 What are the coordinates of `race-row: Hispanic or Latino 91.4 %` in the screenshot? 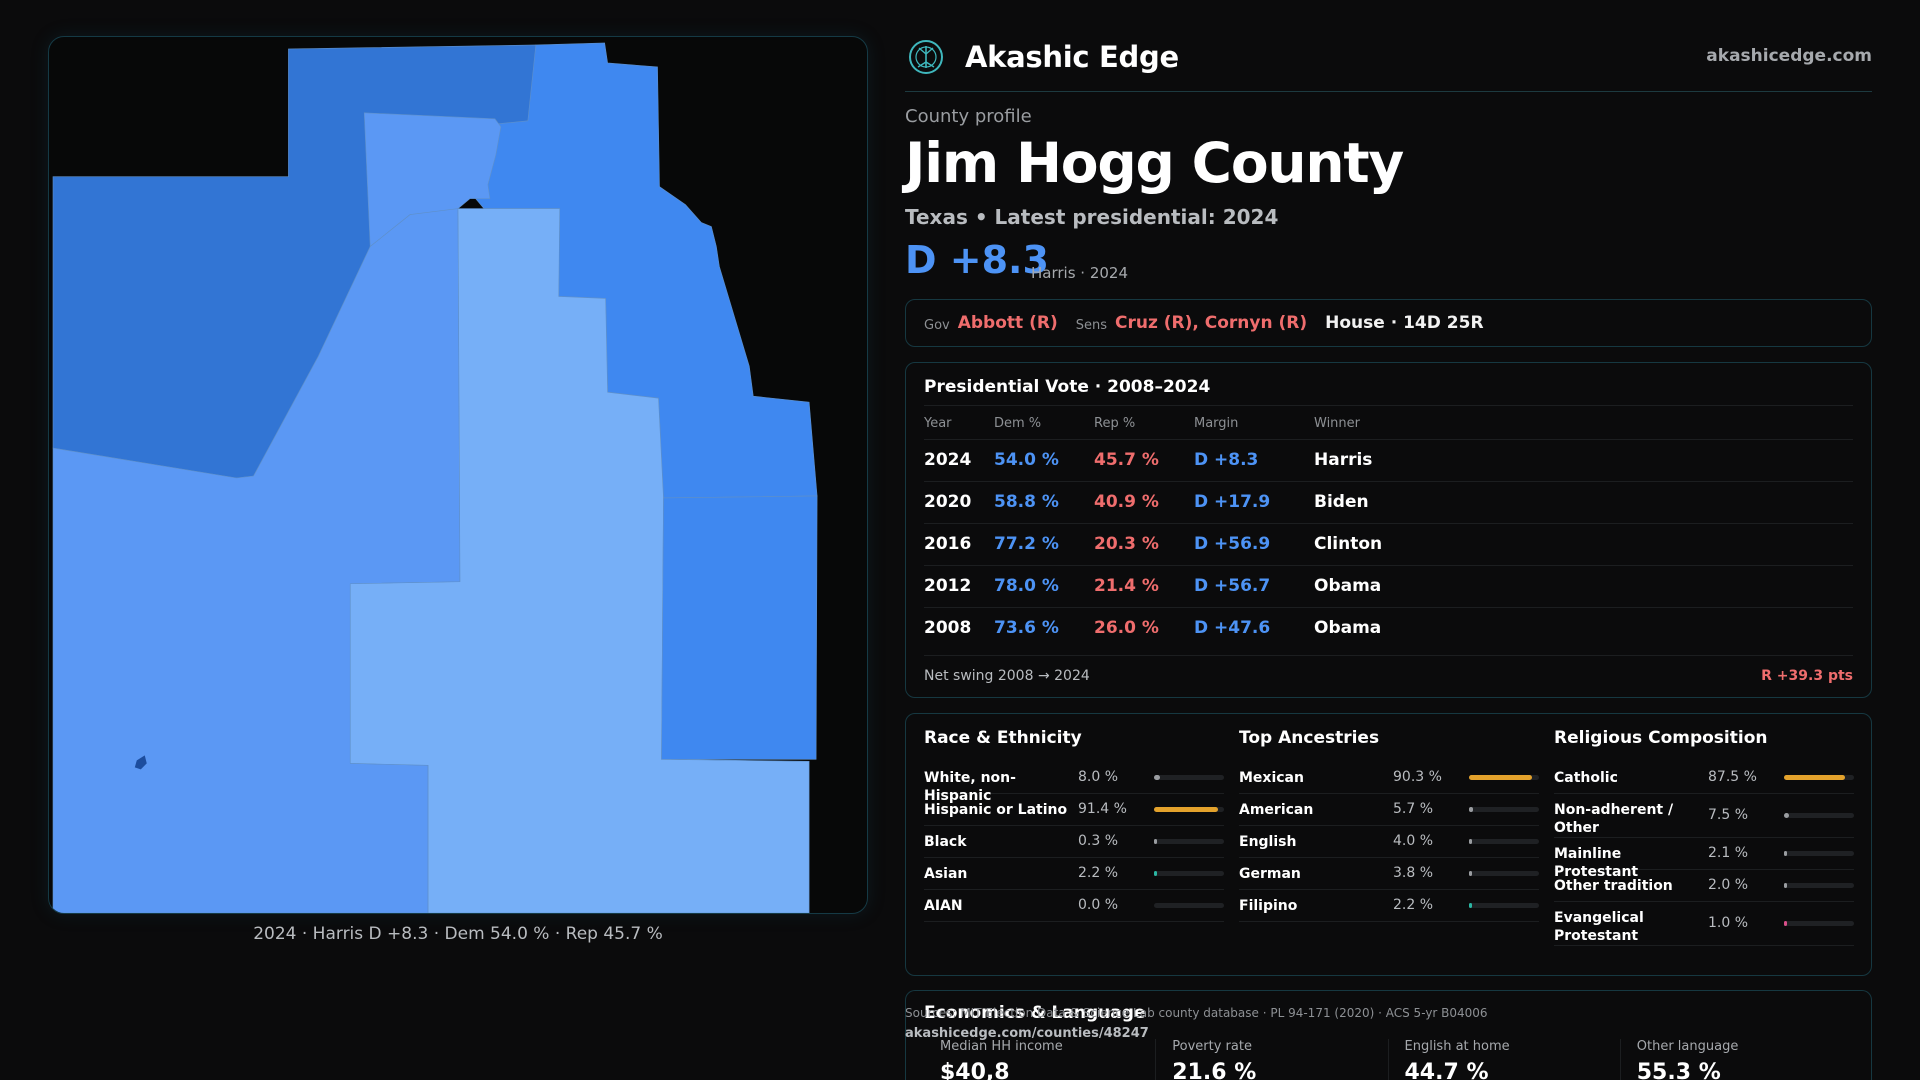 It's located at (1074, 810).